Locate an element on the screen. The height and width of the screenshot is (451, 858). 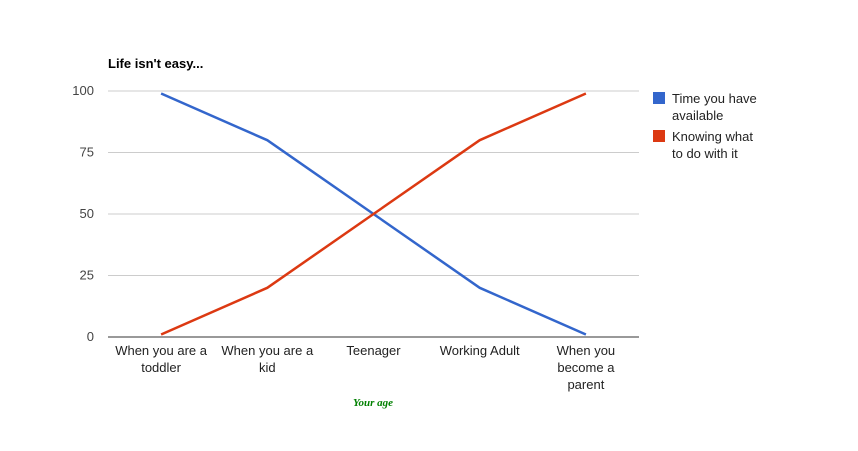
x-axis-title: Your age is located at coordinates (373, 403).